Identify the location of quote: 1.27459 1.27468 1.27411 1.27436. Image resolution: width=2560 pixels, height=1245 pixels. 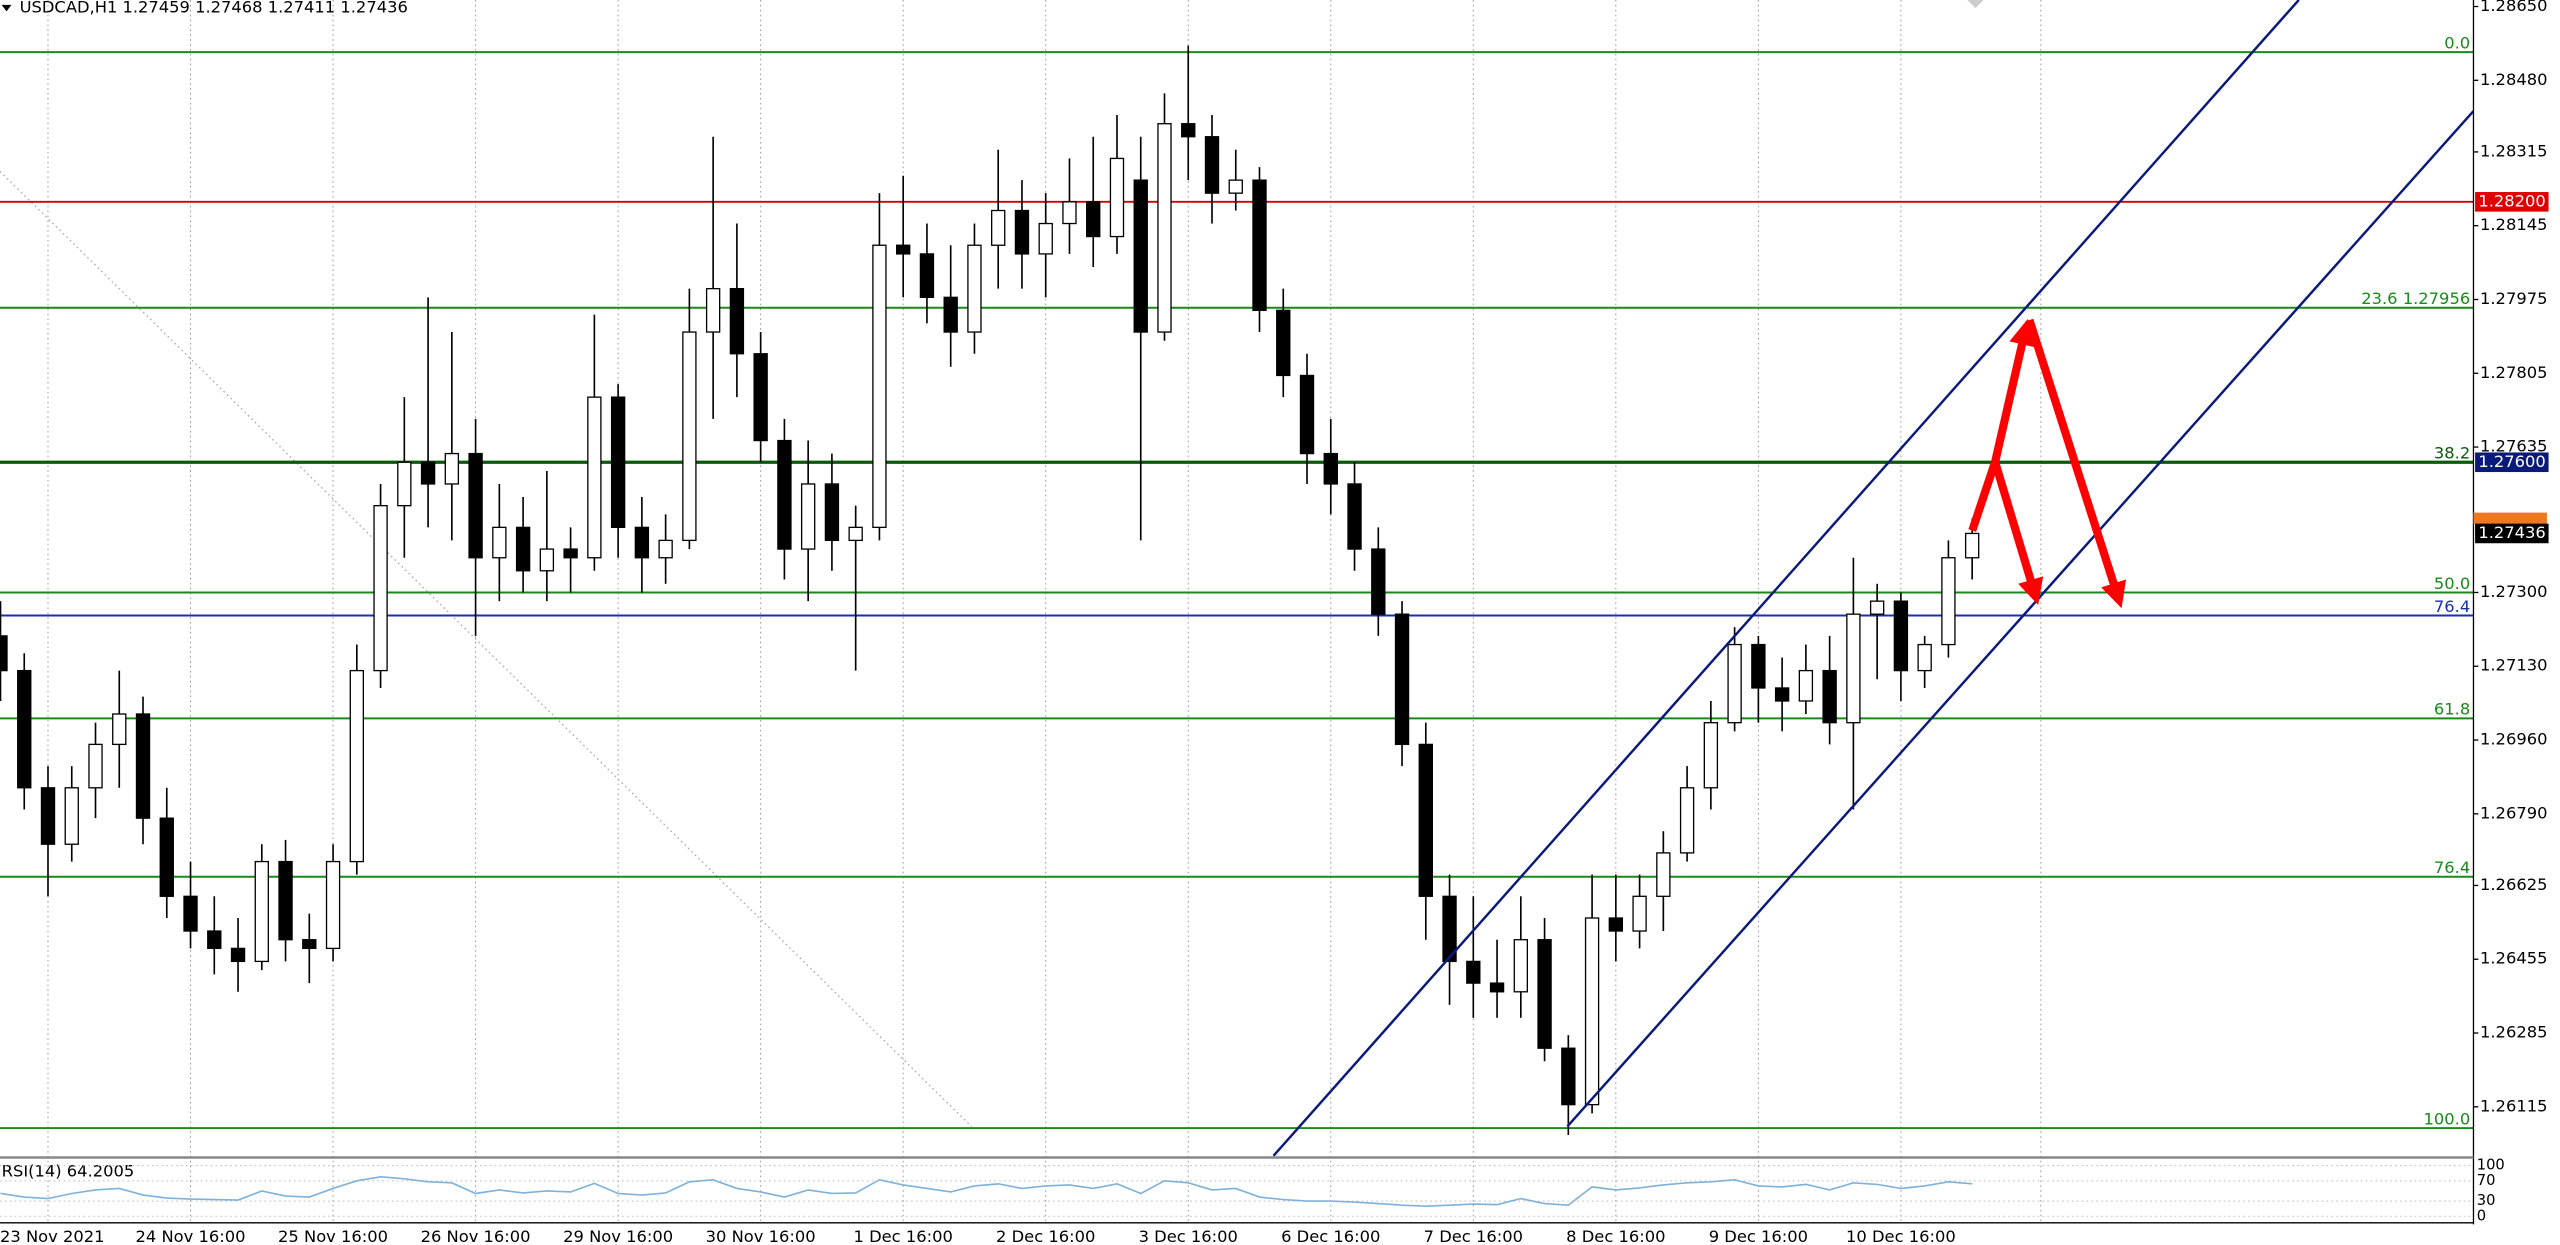
(264, 8).